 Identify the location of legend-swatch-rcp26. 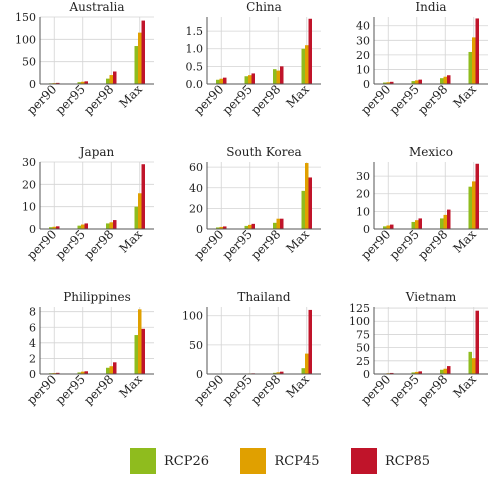
(143, 461).